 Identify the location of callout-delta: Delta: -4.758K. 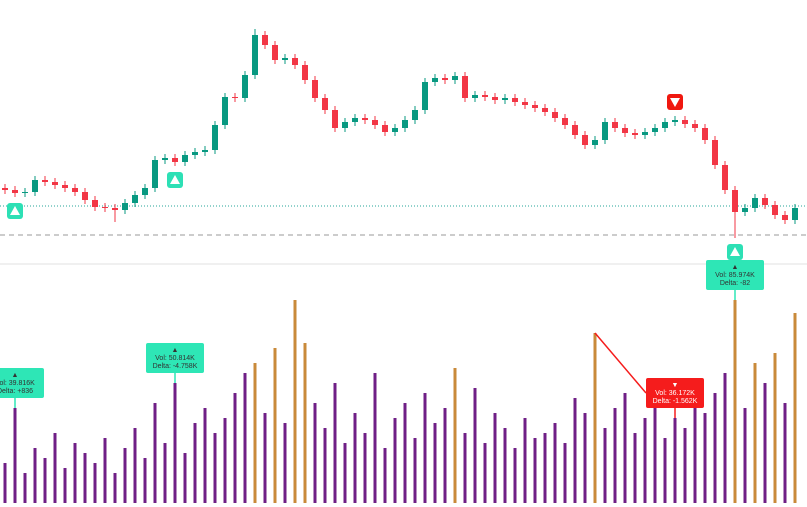
(175, 366).